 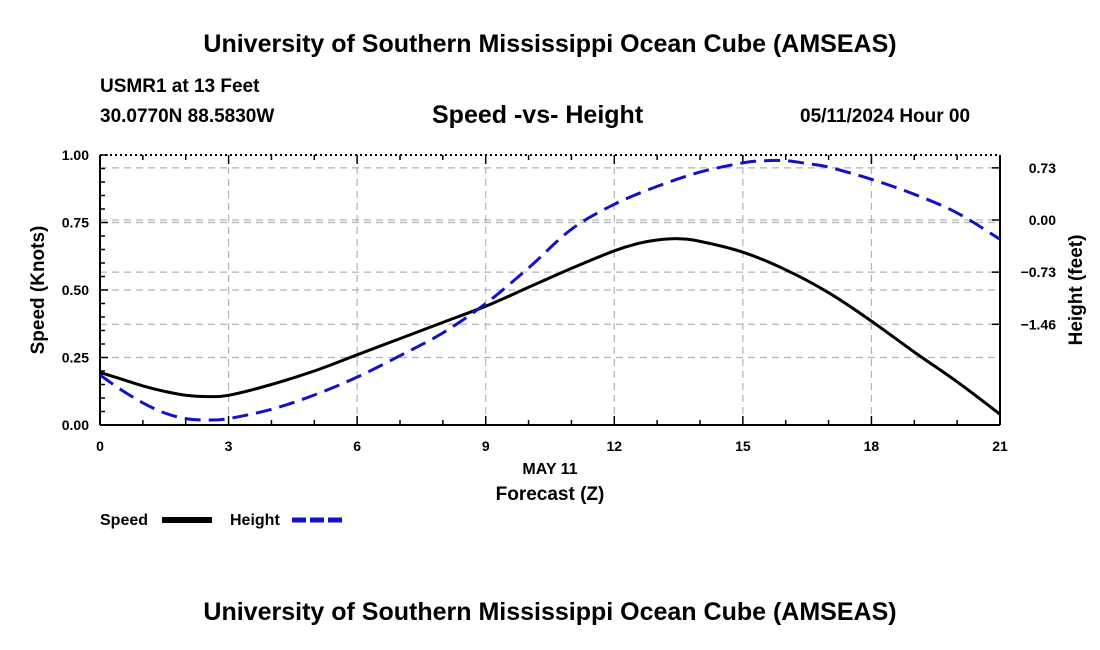 What do you see at coordinates (743, 446) in the screenshot?
I see `x-tick-label: 15` at bounding box center [743, 446].